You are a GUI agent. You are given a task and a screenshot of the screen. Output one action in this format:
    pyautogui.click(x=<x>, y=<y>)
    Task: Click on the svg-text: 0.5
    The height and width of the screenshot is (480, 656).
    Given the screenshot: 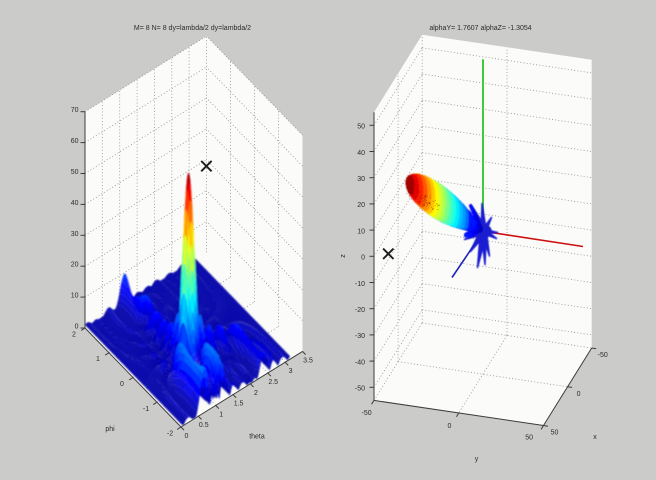 What is the action you would take?
    pyautogui.click(x=204, y=425)
    